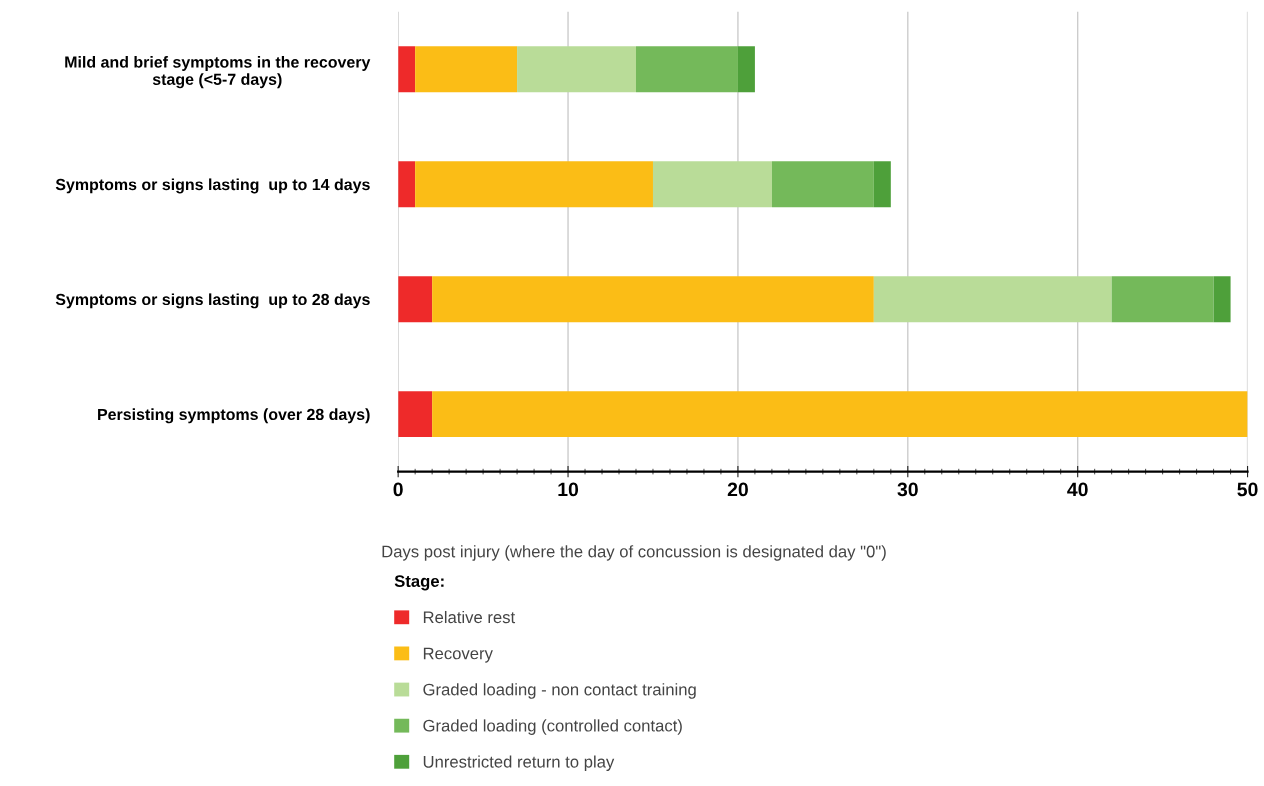 Image resolution: width=1264 pixels, height=786 pixels. What do you see at coordinates (552, 727) in the screenshot?
I see `legend-label: Graded loading (controlled contact)` at bounding box center [552, 727].